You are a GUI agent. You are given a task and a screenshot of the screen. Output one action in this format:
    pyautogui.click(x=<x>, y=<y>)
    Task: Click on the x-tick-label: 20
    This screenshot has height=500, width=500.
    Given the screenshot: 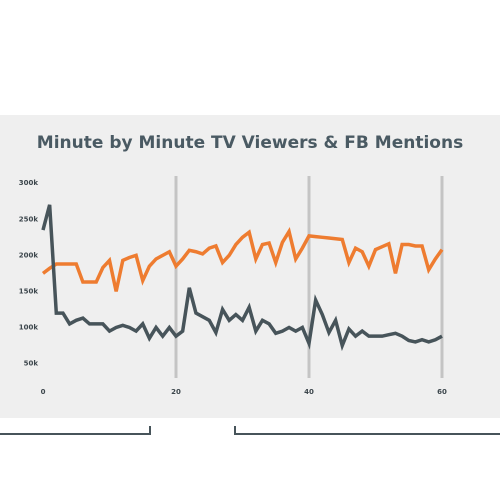 What is the action you would take?
    pyautogui.click(x=176, y=392)
    